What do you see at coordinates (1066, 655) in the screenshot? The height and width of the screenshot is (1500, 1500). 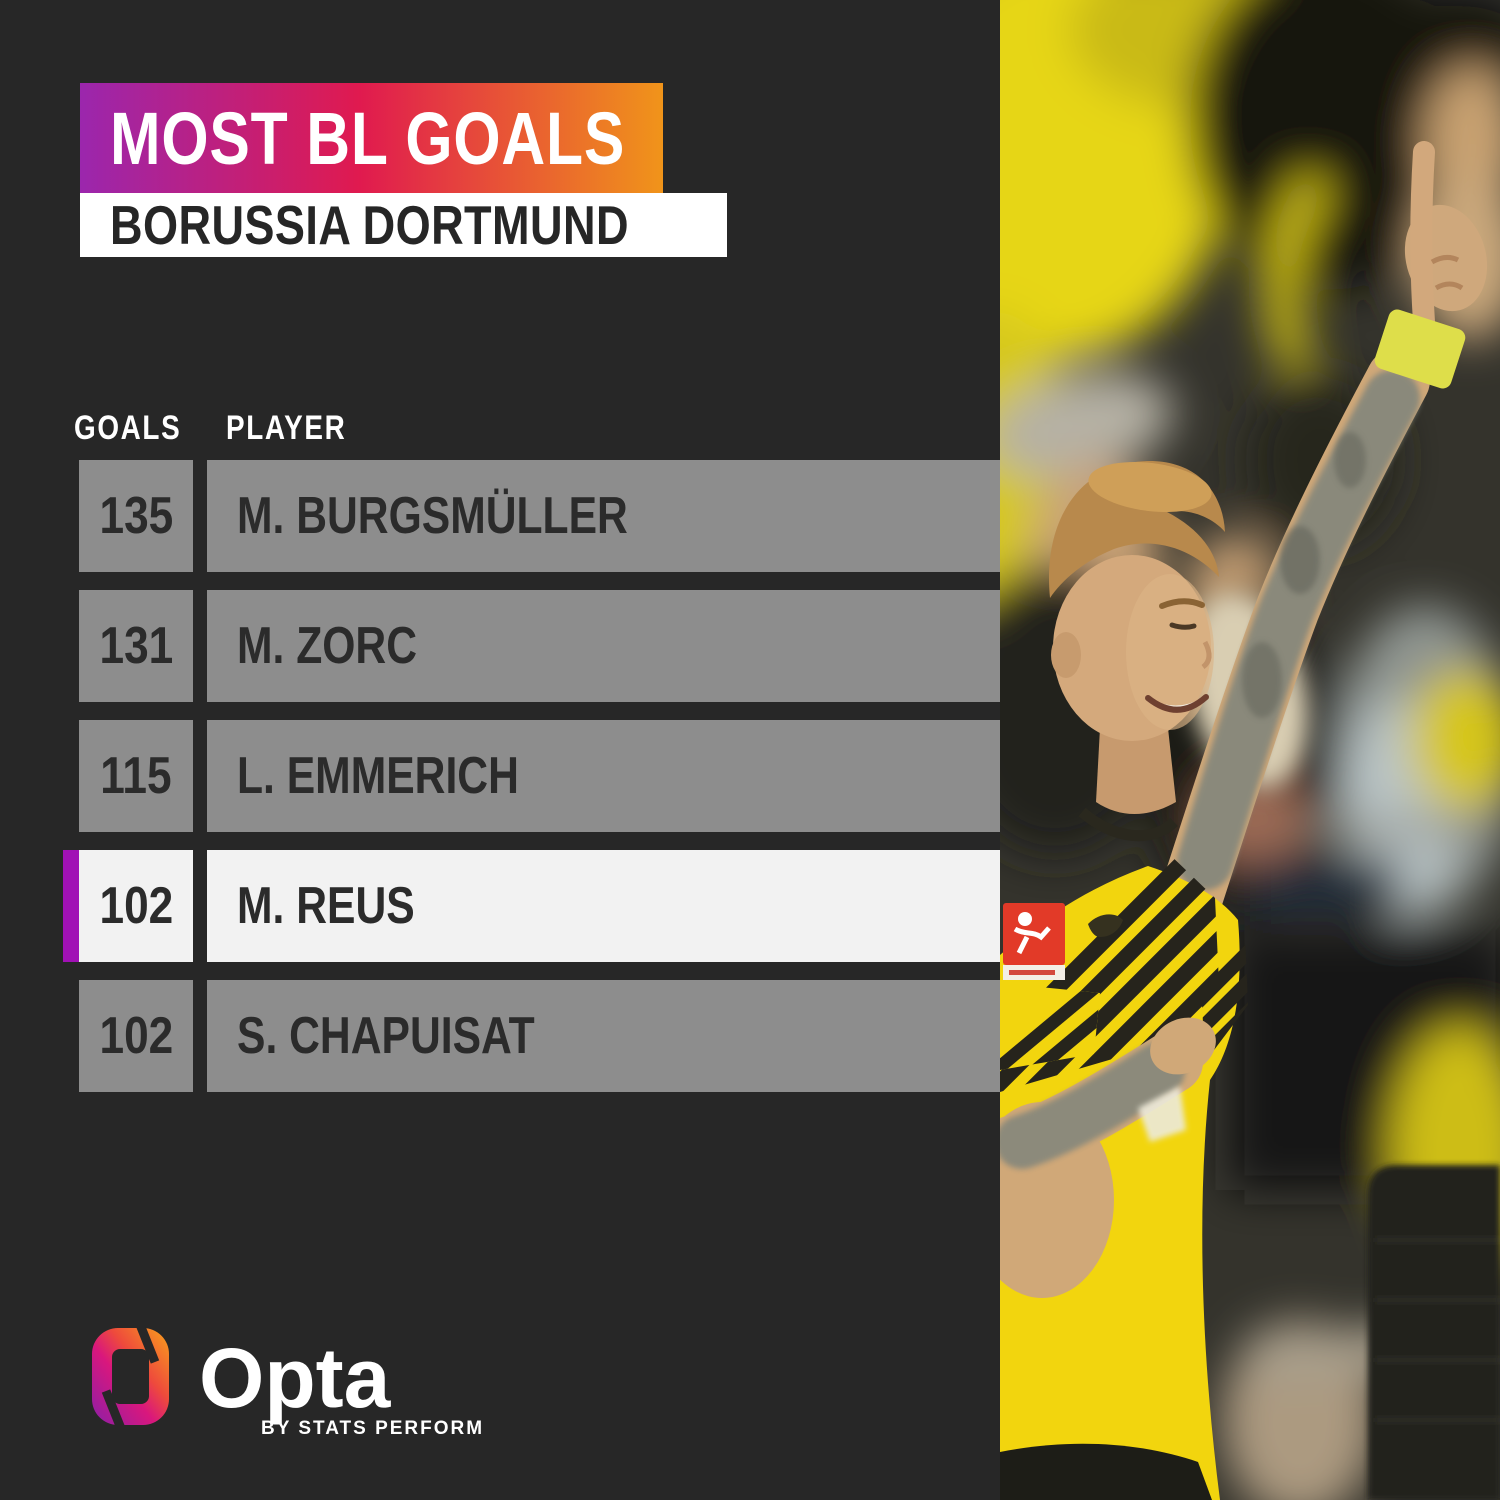 I see `ear` at bounding box center [1066, 655].